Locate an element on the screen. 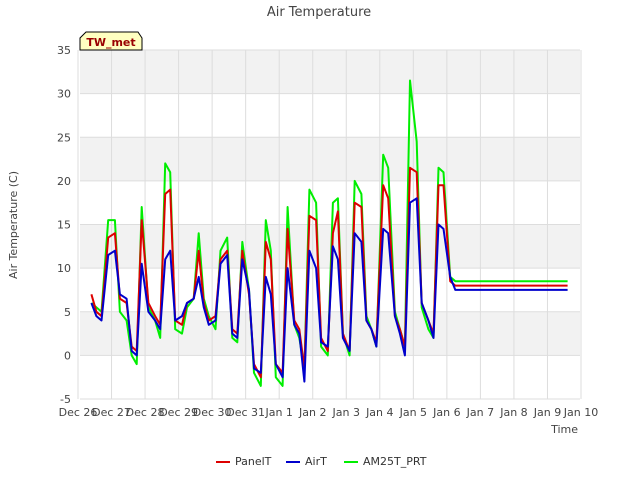  legend: PanelT AirT AM25T_PRT is located at coordinates (321, 461).